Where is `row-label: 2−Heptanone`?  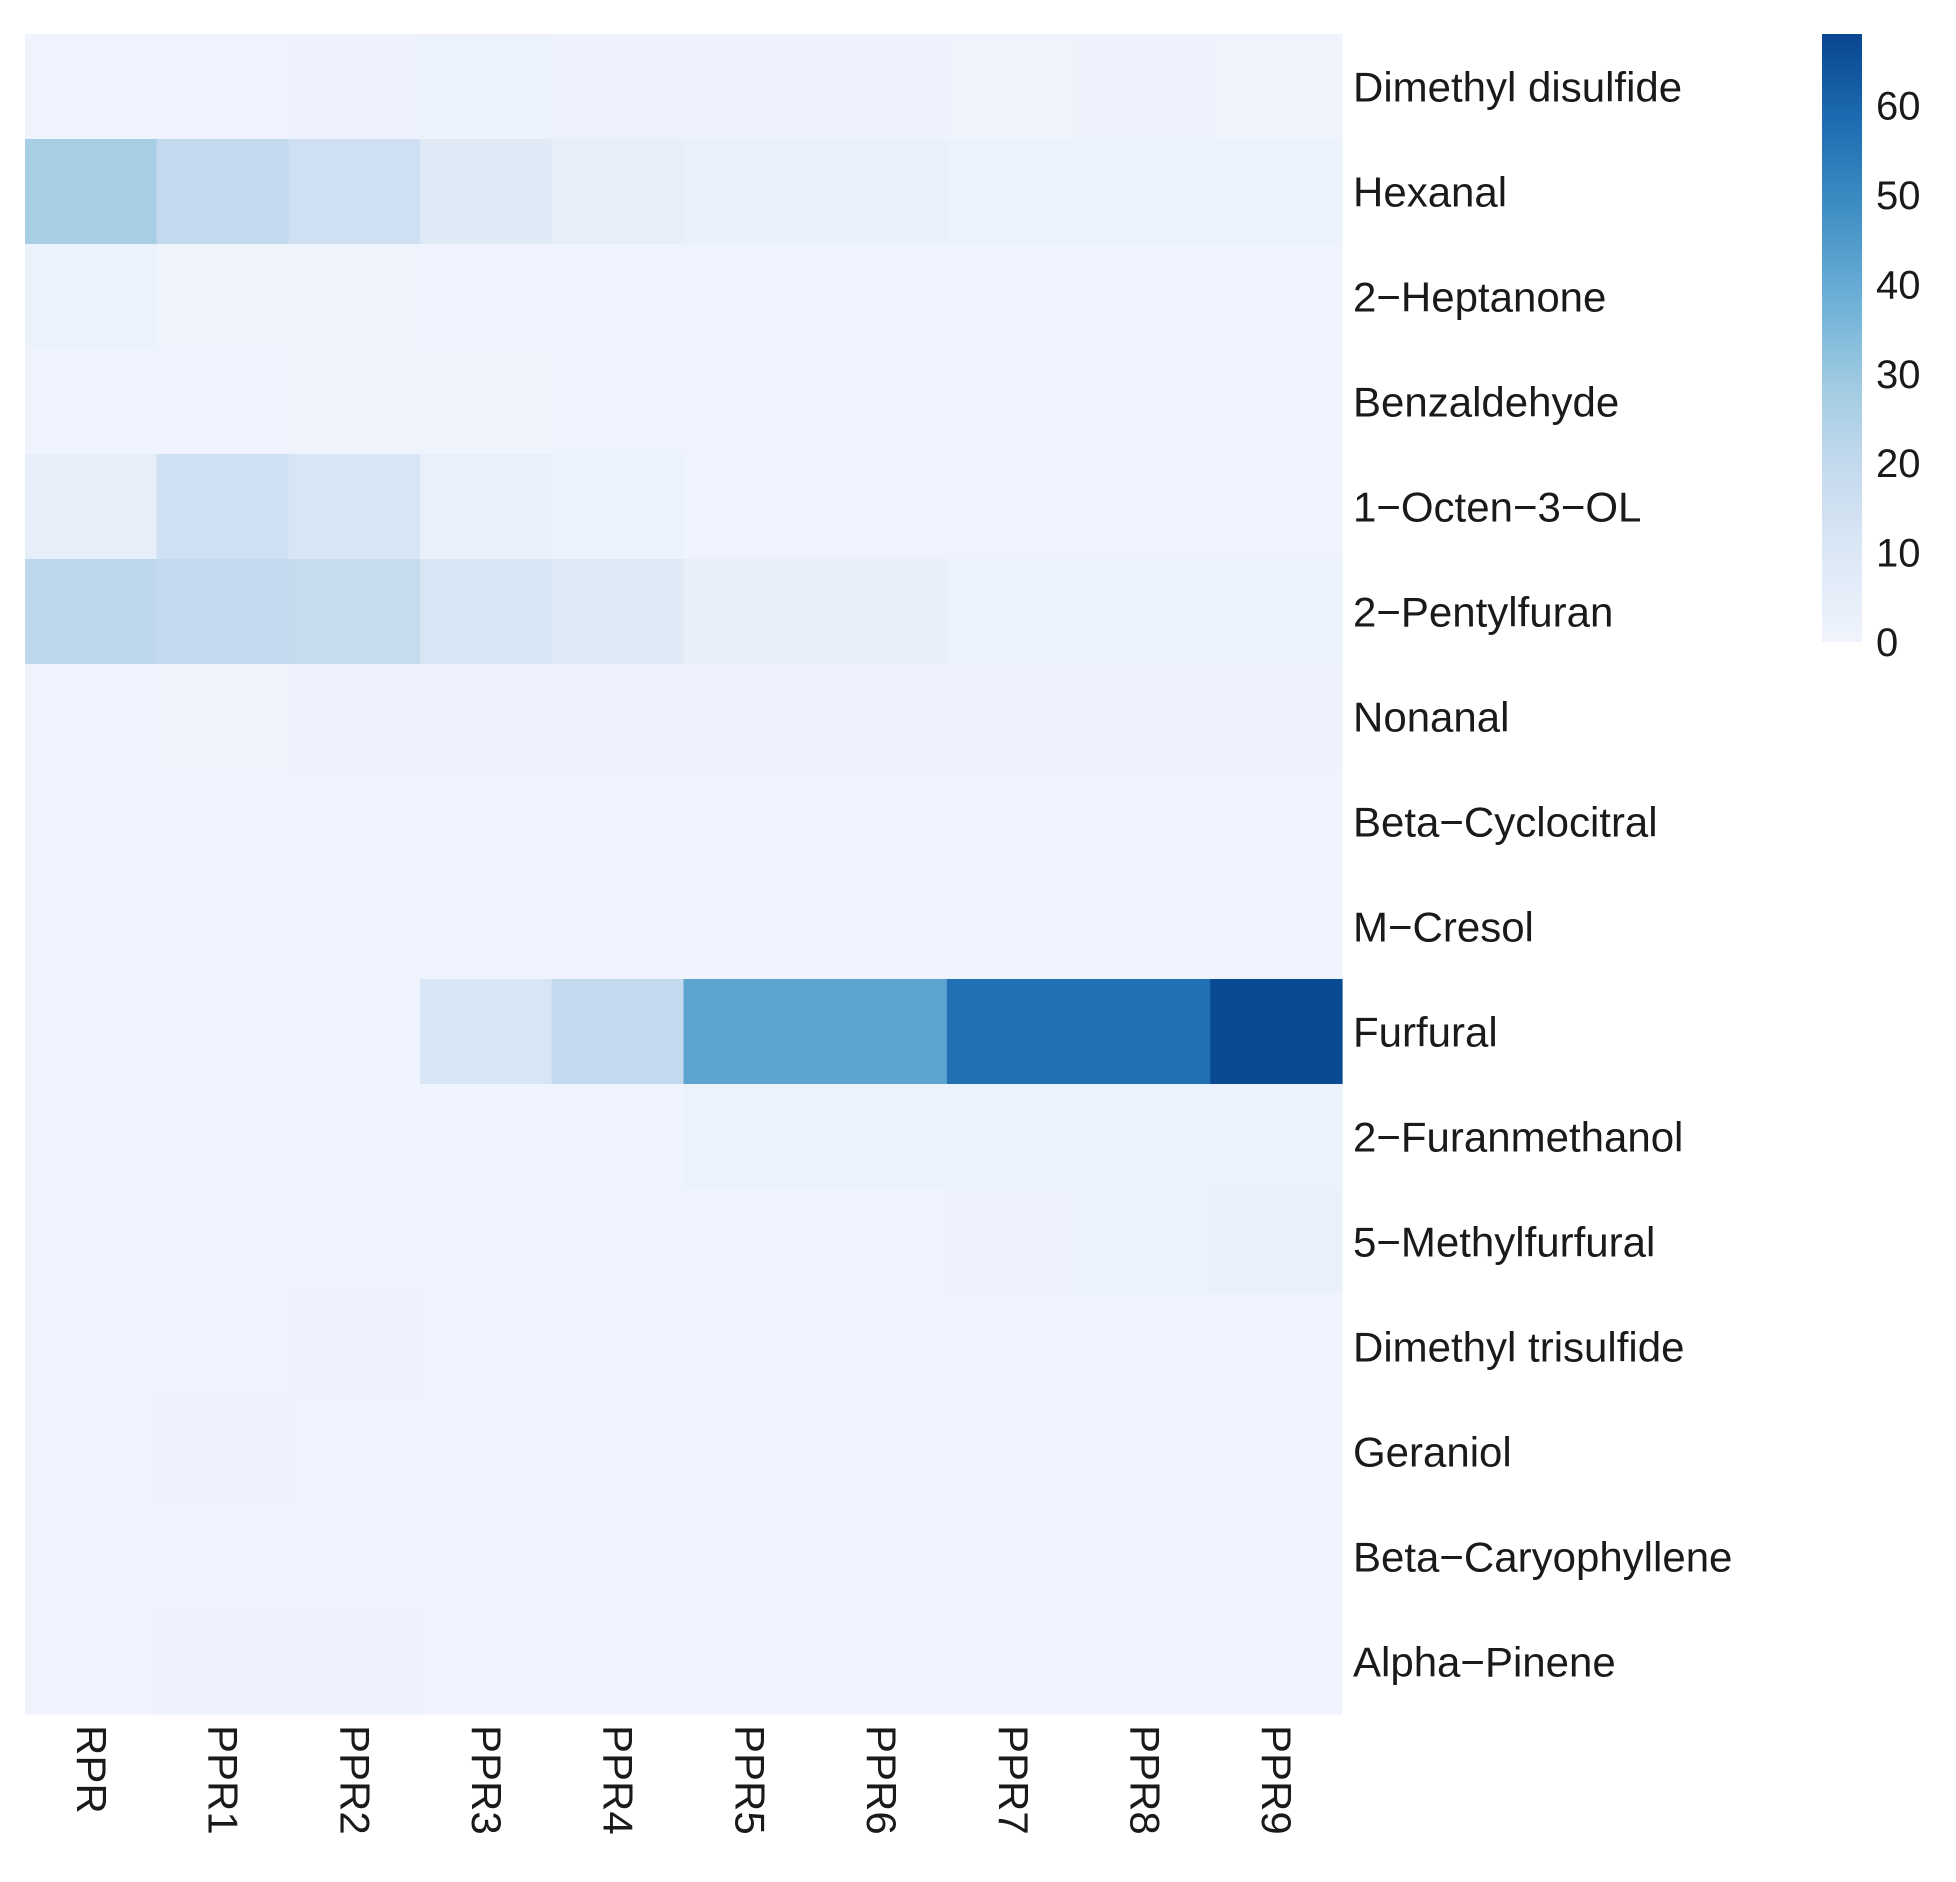
row-label: 2−Heptanone is located at coordinates (1479, 297).